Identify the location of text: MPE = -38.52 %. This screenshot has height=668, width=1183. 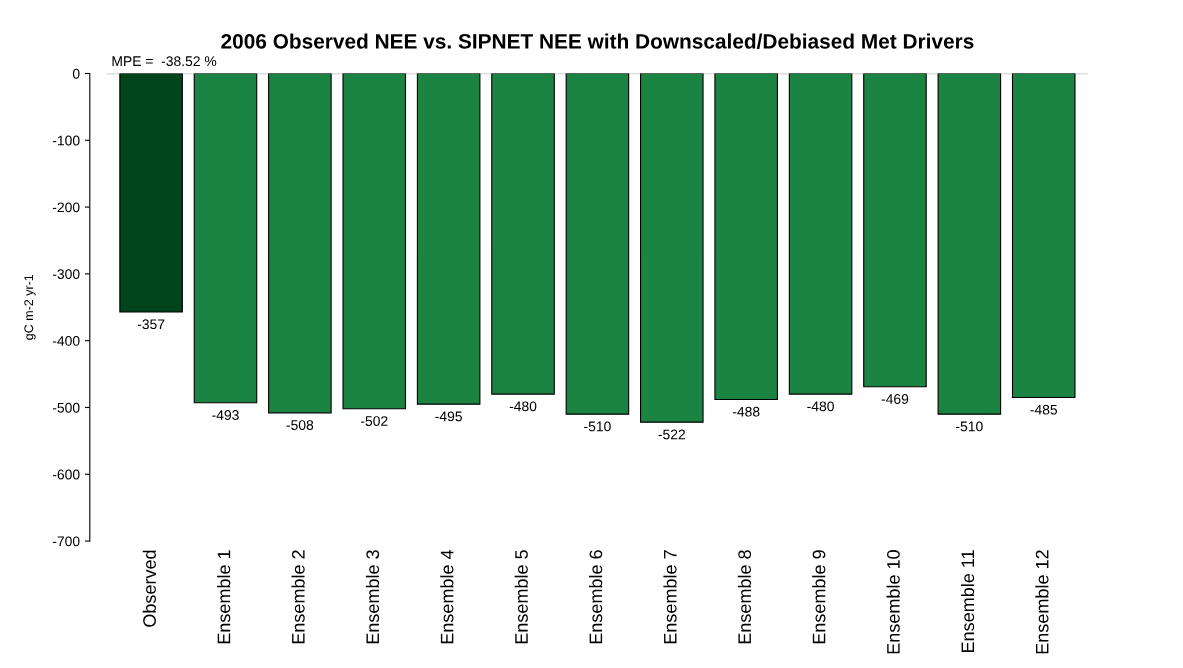
(164, 61).